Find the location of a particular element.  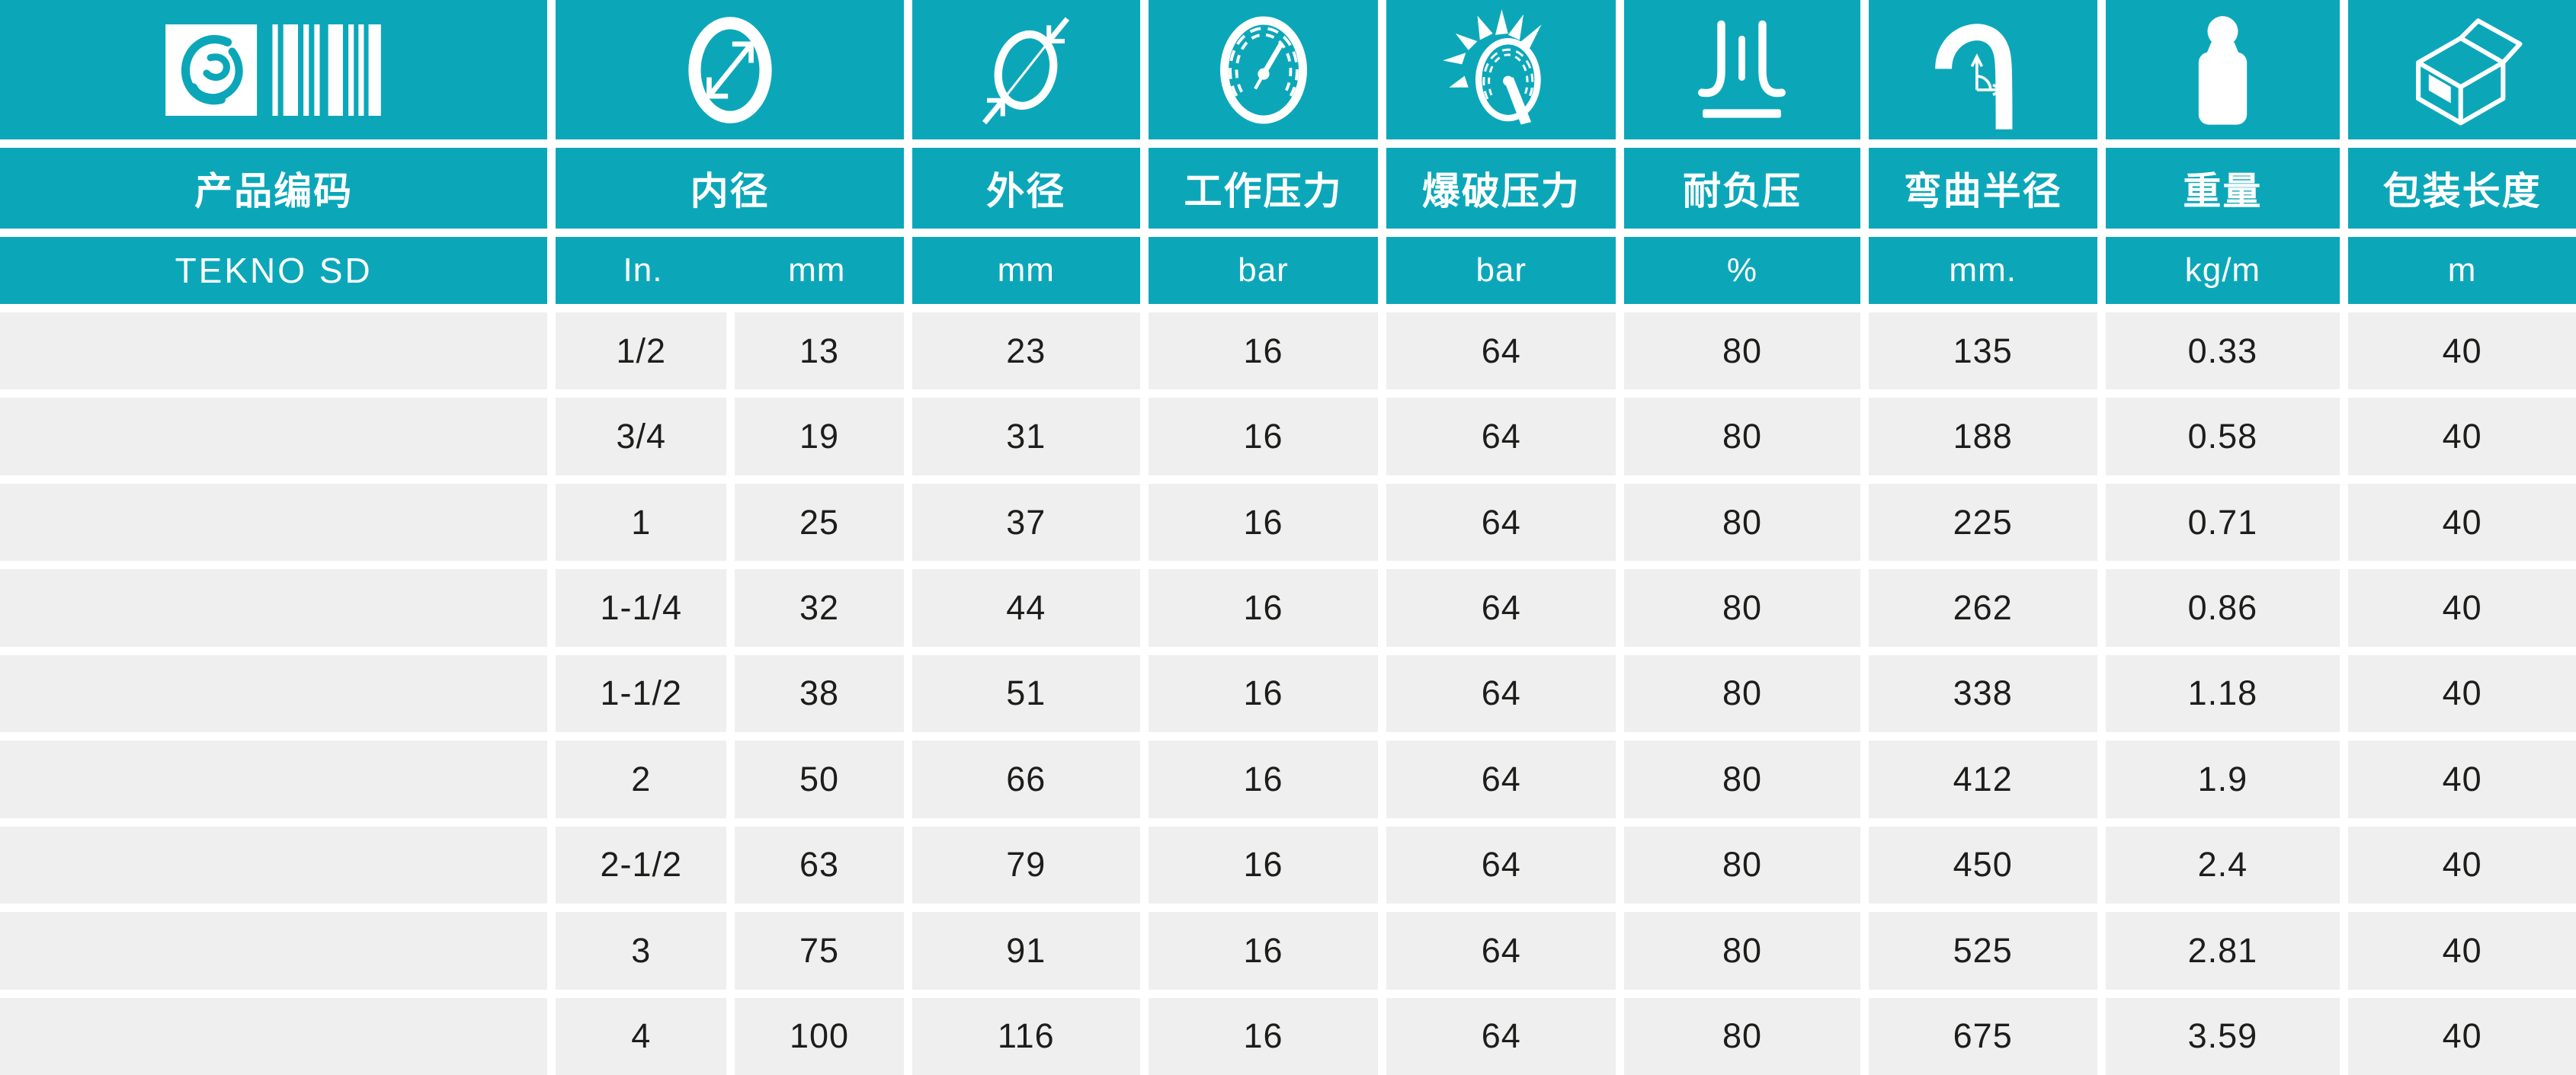

vacuum-icon is located at coordinates (1742, 70).